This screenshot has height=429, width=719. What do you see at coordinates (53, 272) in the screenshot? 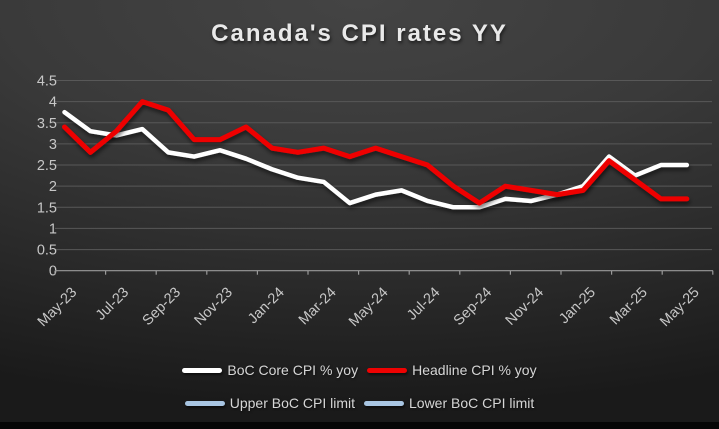
I see `svg-text: 0` at bounding box center [53, 272].